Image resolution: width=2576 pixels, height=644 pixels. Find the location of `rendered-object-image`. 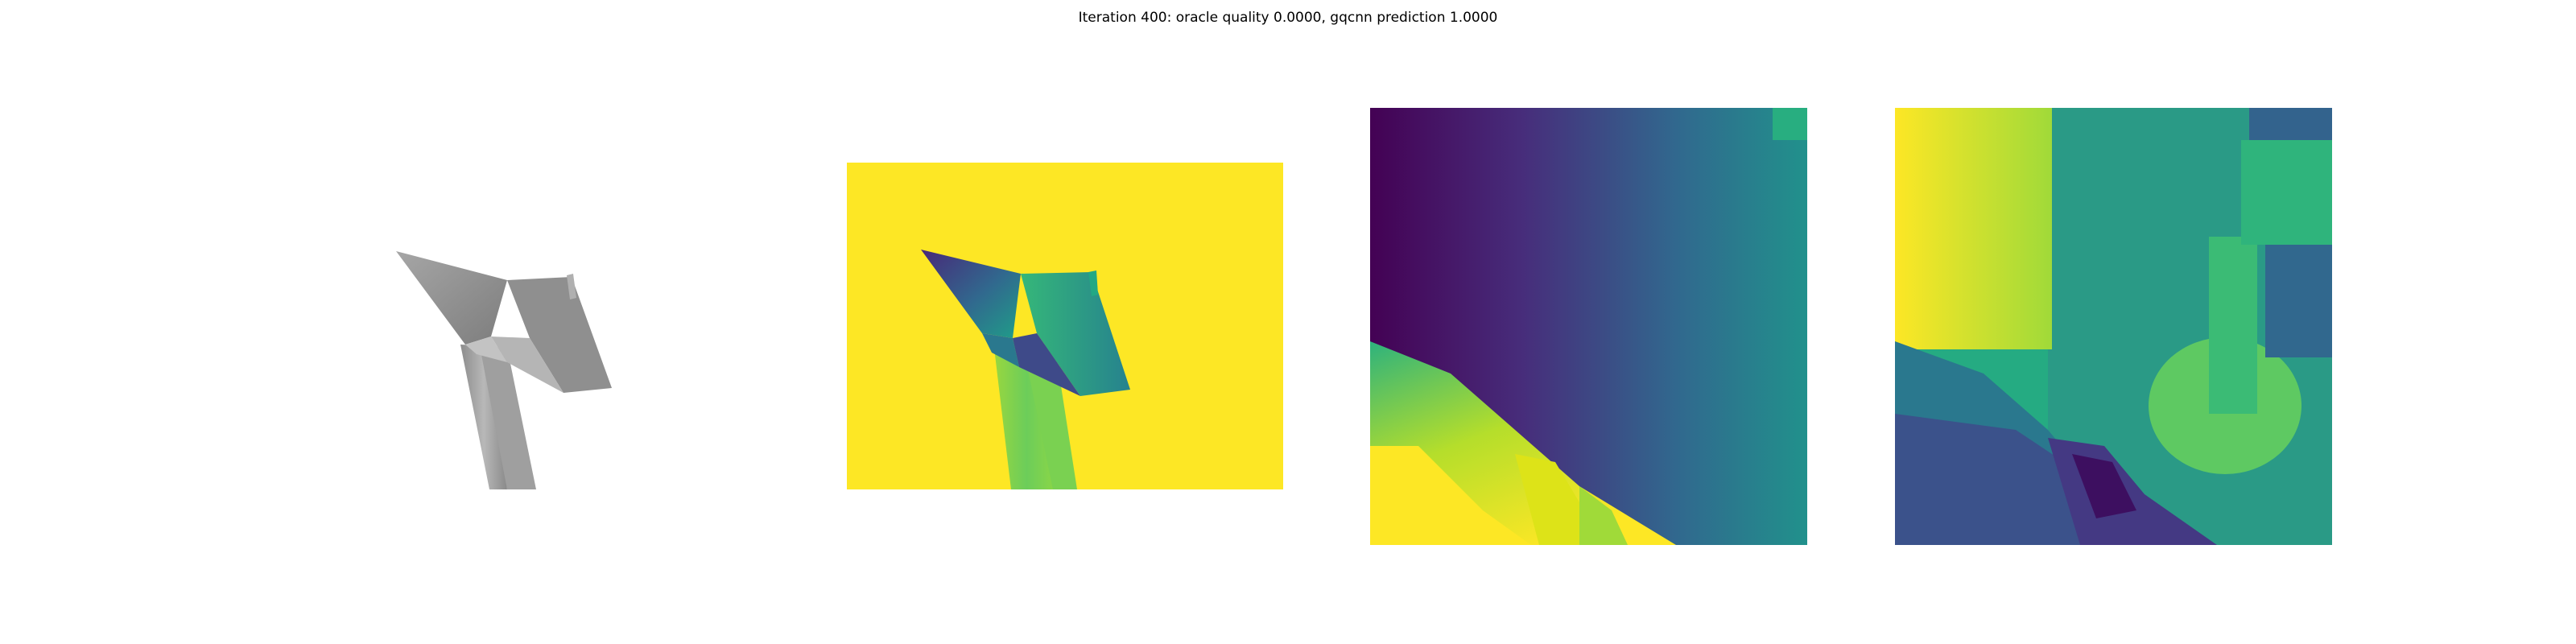

rendered-object-image is located at coordinates (504, 370).